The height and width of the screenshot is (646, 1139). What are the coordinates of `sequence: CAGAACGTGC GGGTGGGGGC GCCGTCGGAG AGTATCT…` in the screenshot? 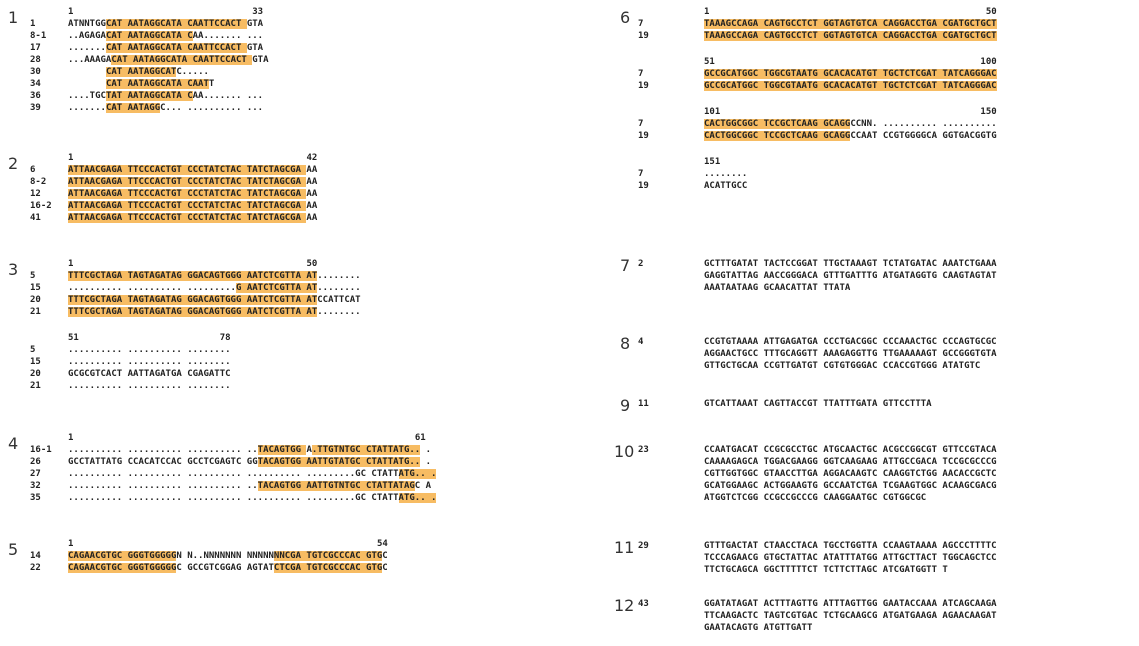 It's located at (228, 568).